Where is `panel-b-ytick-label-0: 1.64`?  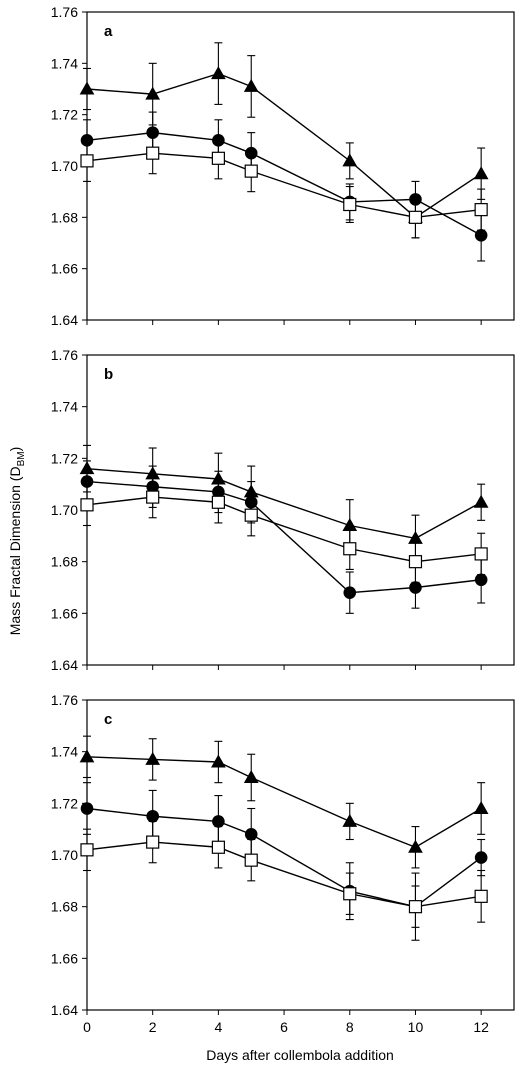 panel-b-ytick-label-0: 1.64 is located at coordinates (64, 665).